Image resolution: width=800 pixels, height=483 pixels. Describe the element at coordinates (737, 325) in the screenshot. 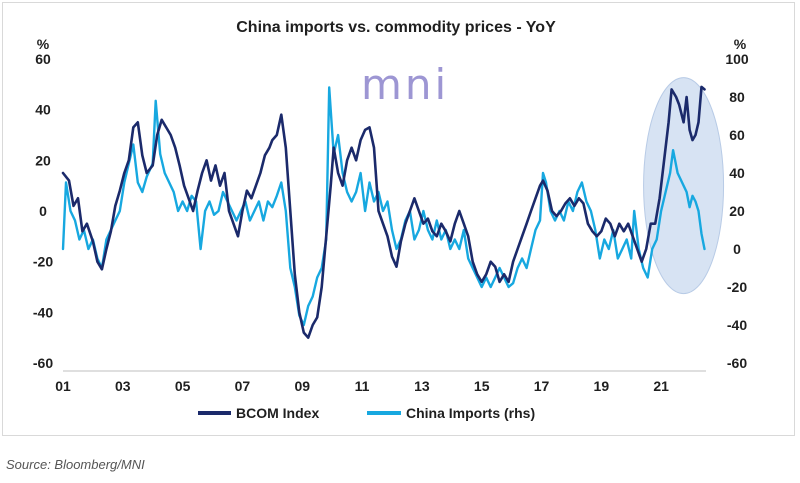

I see `right-tick-label: -40` at that location.